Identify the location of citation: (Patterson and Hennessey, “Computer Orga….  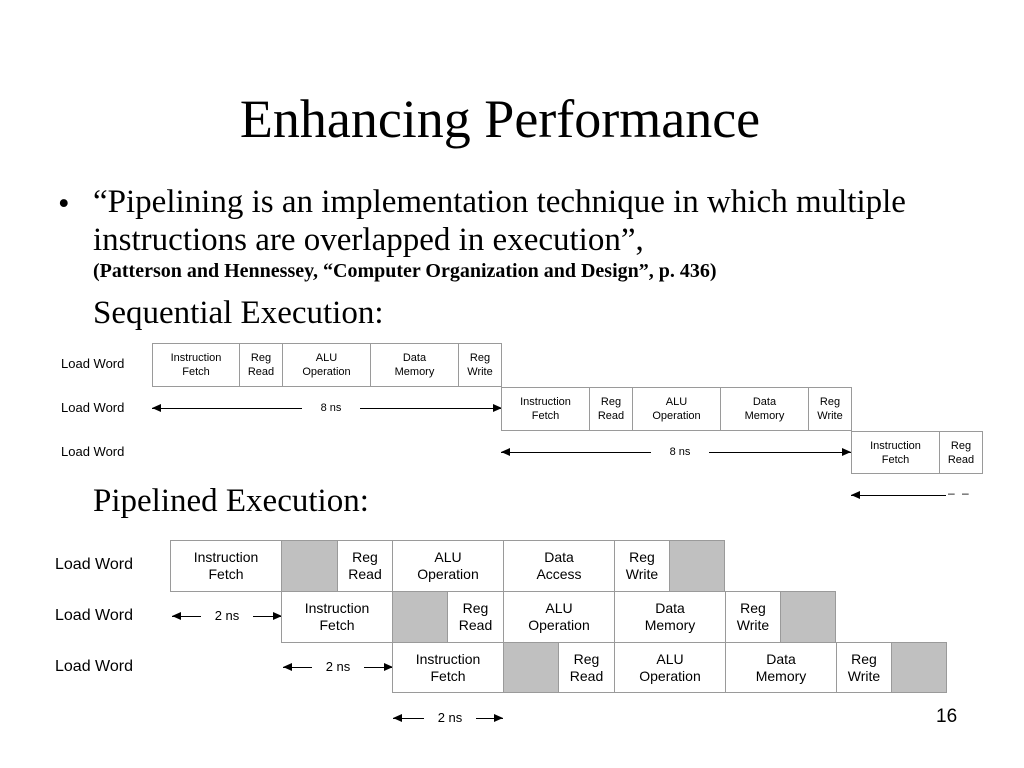
(405, 271).